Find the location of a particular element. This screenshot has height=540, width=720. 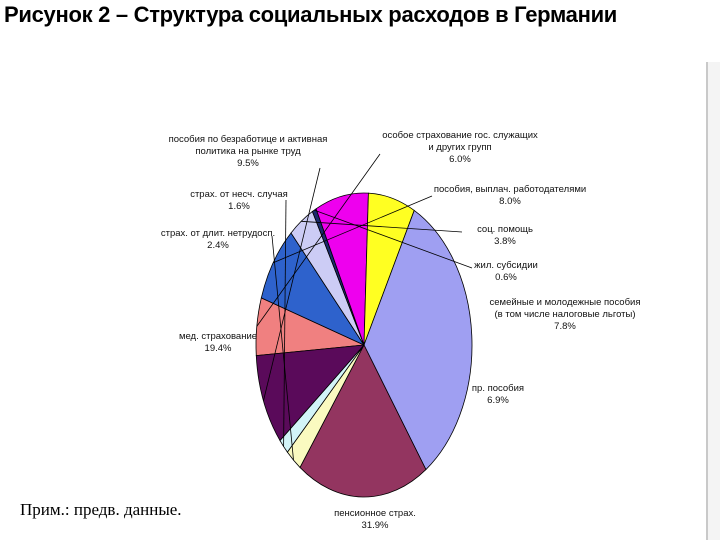

slice-name-label: особое страхование гос. служащих is located at coordinates (460, 135).